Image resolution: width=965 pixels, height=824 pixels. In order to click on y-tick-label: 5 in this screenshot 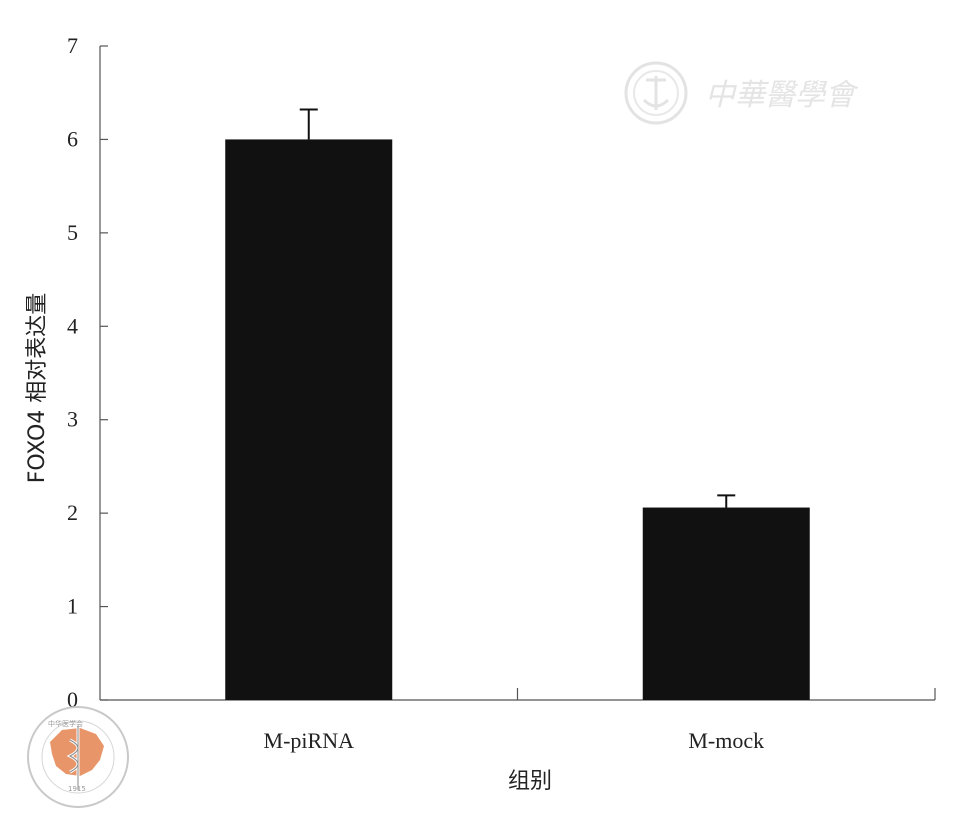, I will do `click(72, 232)`.